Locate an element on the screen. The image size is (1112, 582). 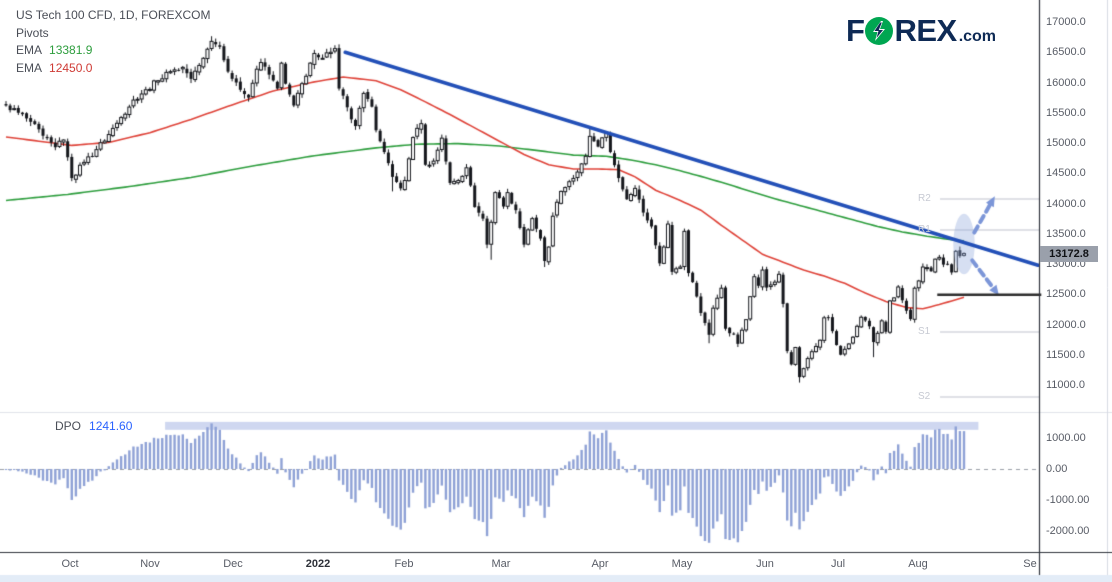
pivot-label-r1: R1 is located at coordinates (924, 230).